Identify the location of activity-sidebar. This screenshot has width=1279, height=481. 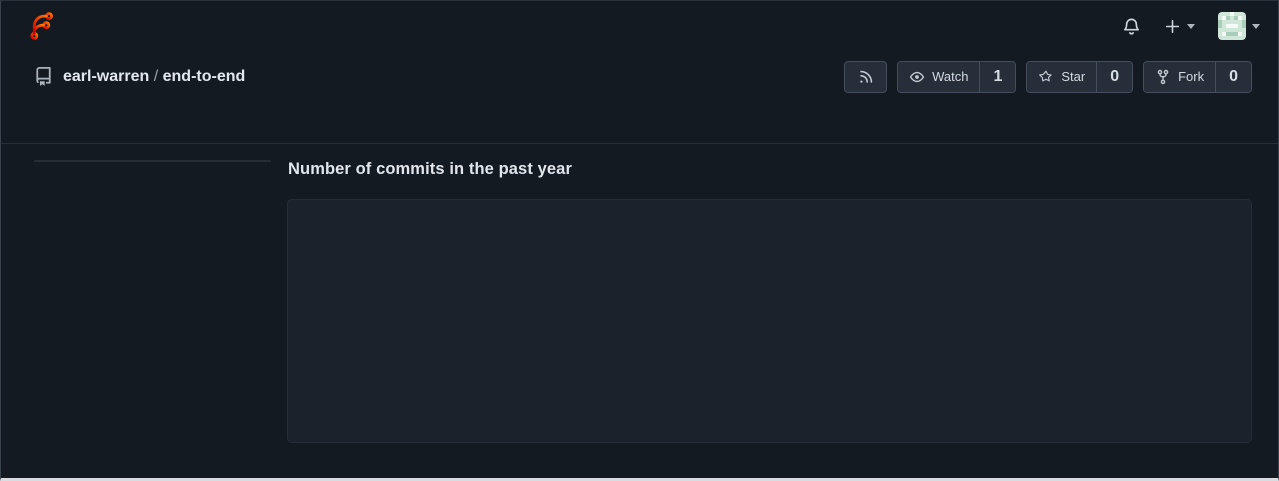
(152, 161).